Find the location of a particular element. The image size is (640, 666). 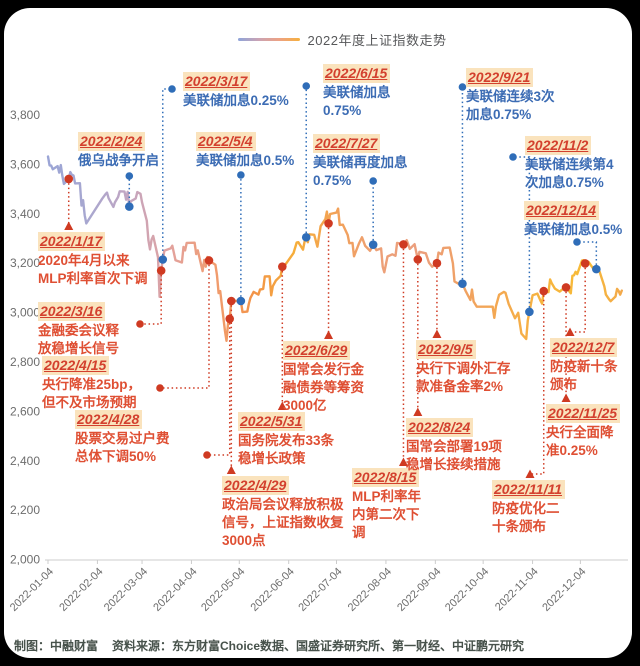

event-description: 央行降准25bp， 但不及市场预期 is located at coordinates (92, 393).